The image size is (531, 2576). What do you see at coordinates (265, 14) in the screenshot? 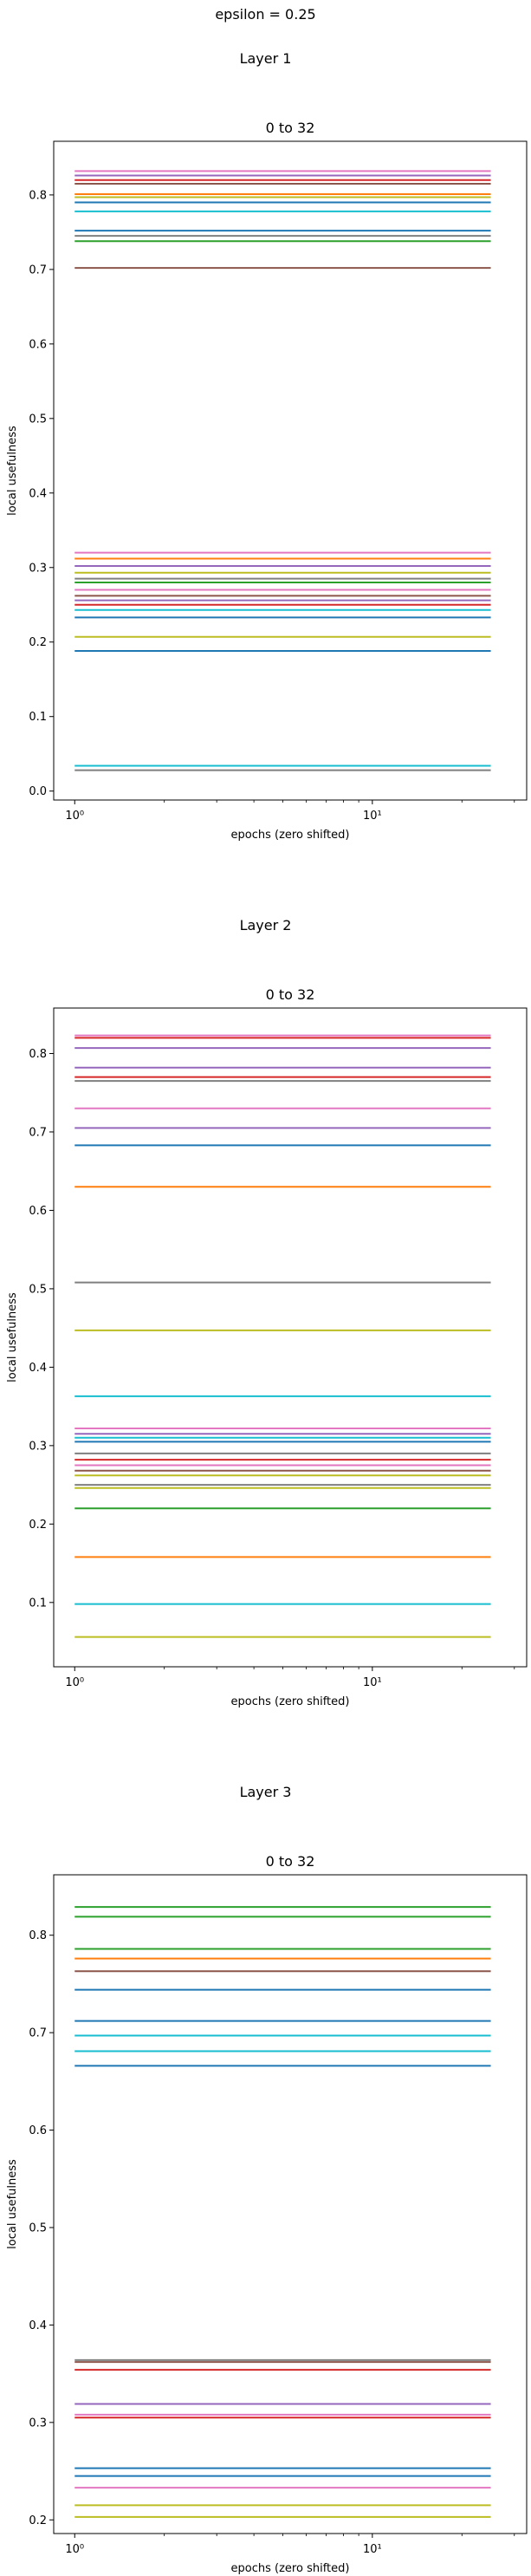
I see `figure-suptitle: epsilon = 0.25` at bounding box center [265, 14].